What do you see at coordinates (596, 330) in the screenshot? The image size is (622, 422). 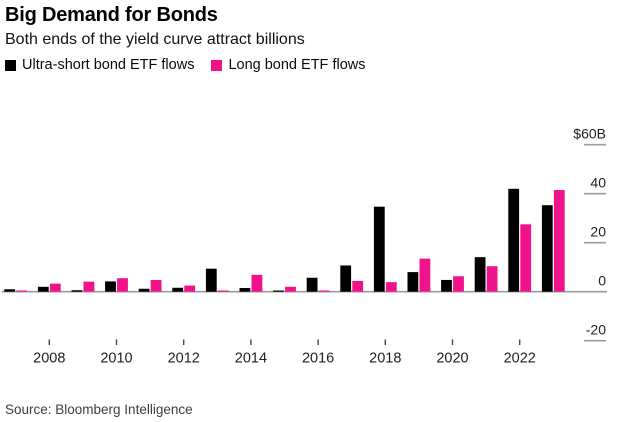 I see `y-axis-tick-label: -20` at bounding box center [596, 330].